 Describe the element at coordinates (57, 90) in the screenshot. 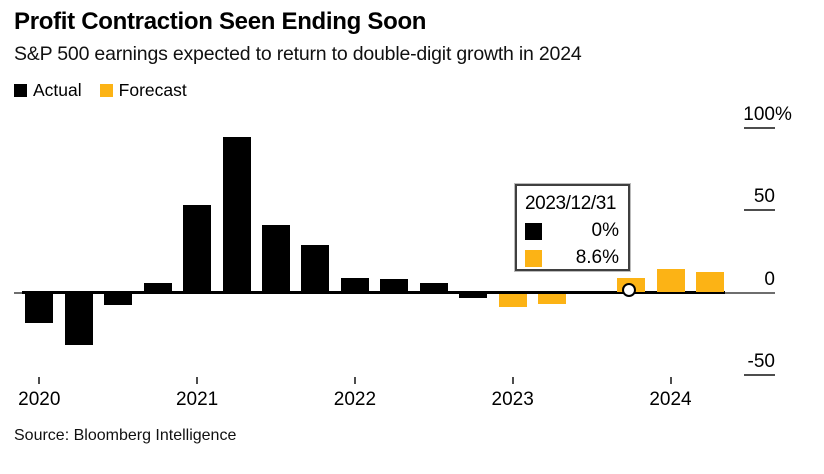

I see `legend-label-actual: Actual` at that location.